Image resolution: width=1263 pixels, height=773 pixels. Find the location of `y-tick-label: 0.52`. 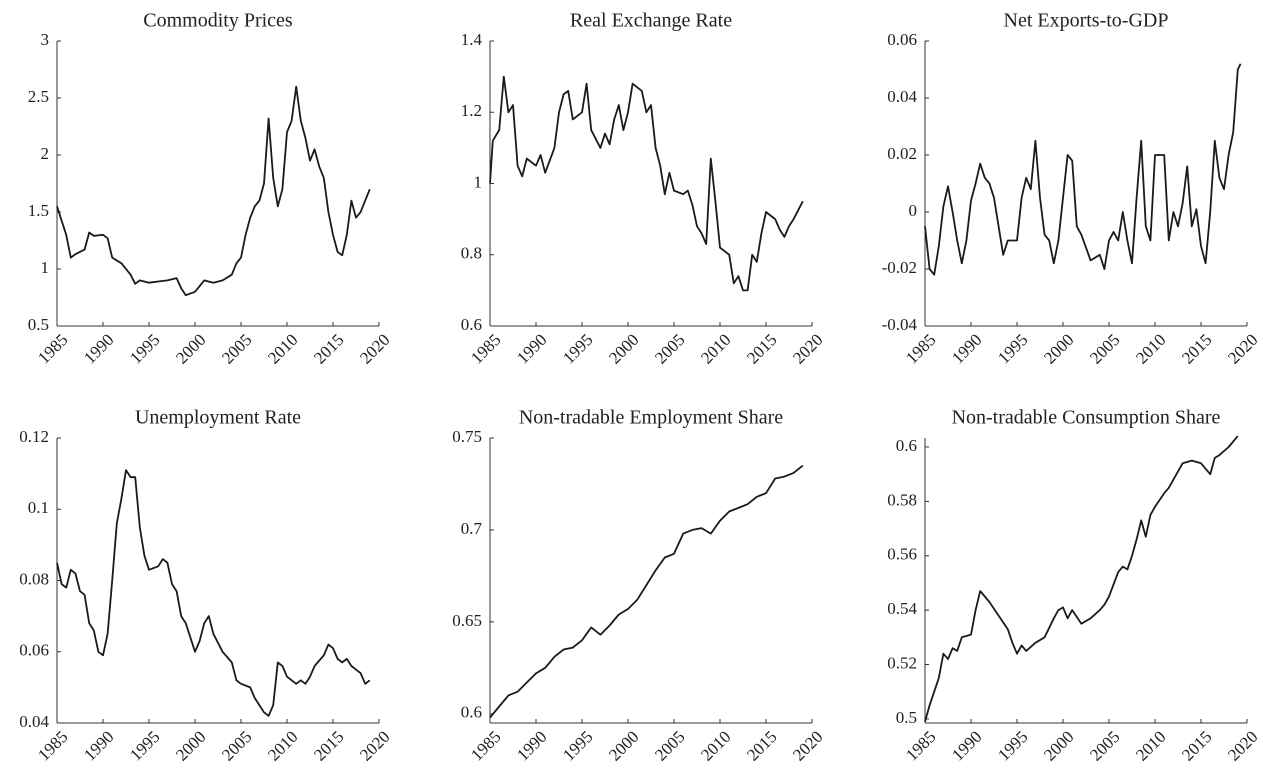

y-tick-label: 0.52 is located at coordinates (902, 662).